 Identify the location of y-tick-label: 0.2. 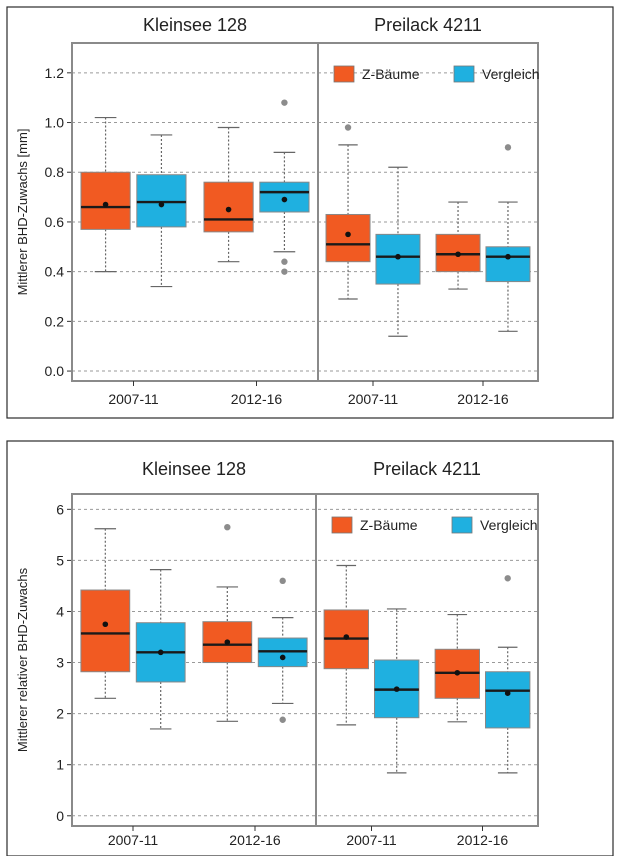
(55, 321).